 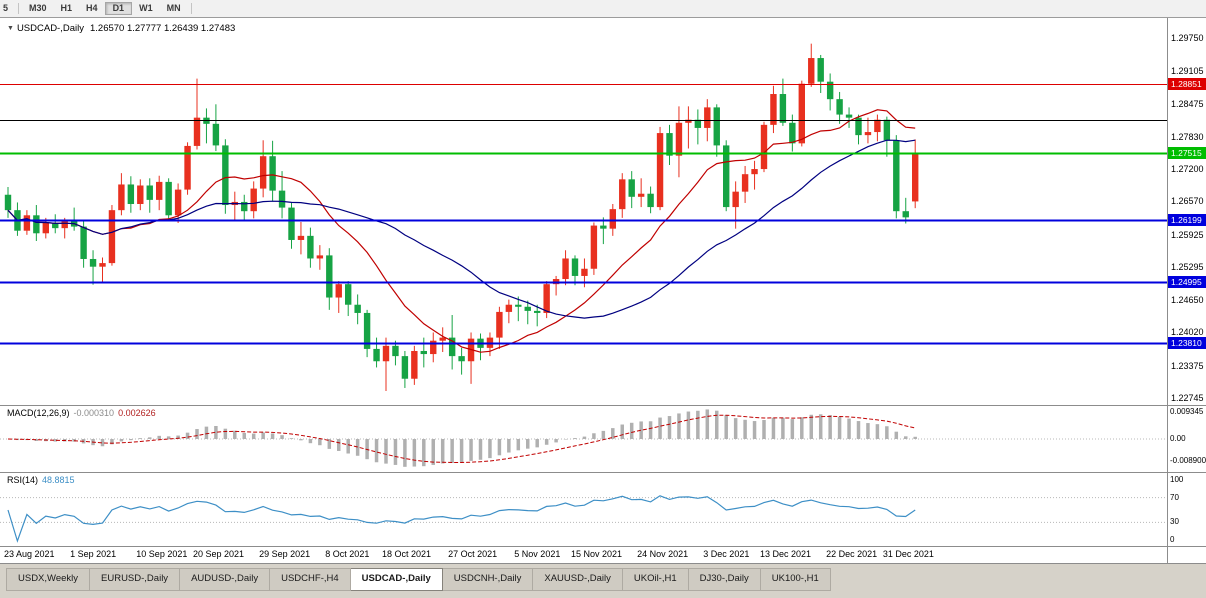 I want to click on price-tick: 1.29105, so click(x=1187, y=71).